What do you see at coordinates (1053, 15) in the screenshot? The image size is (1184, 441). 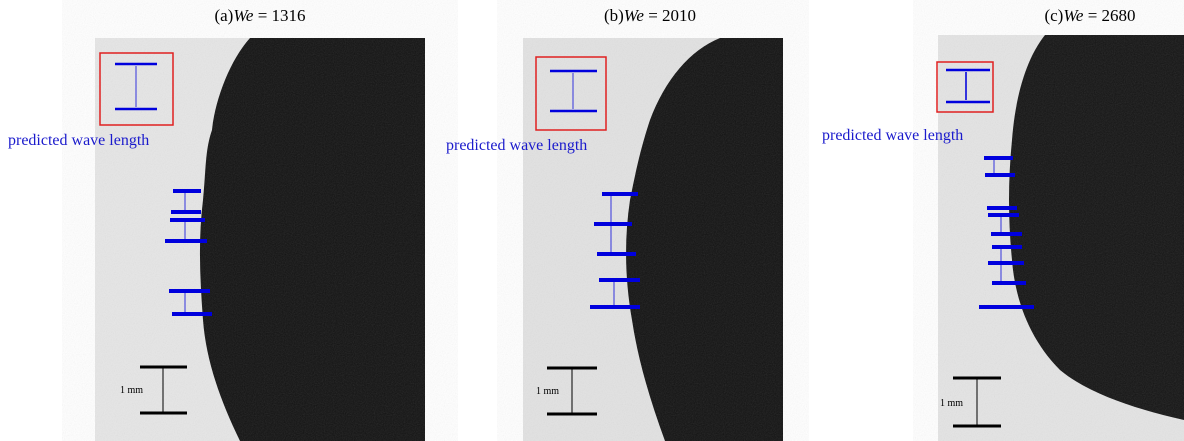 I see `title-part: (c)` at bounding box center [1053, 15].